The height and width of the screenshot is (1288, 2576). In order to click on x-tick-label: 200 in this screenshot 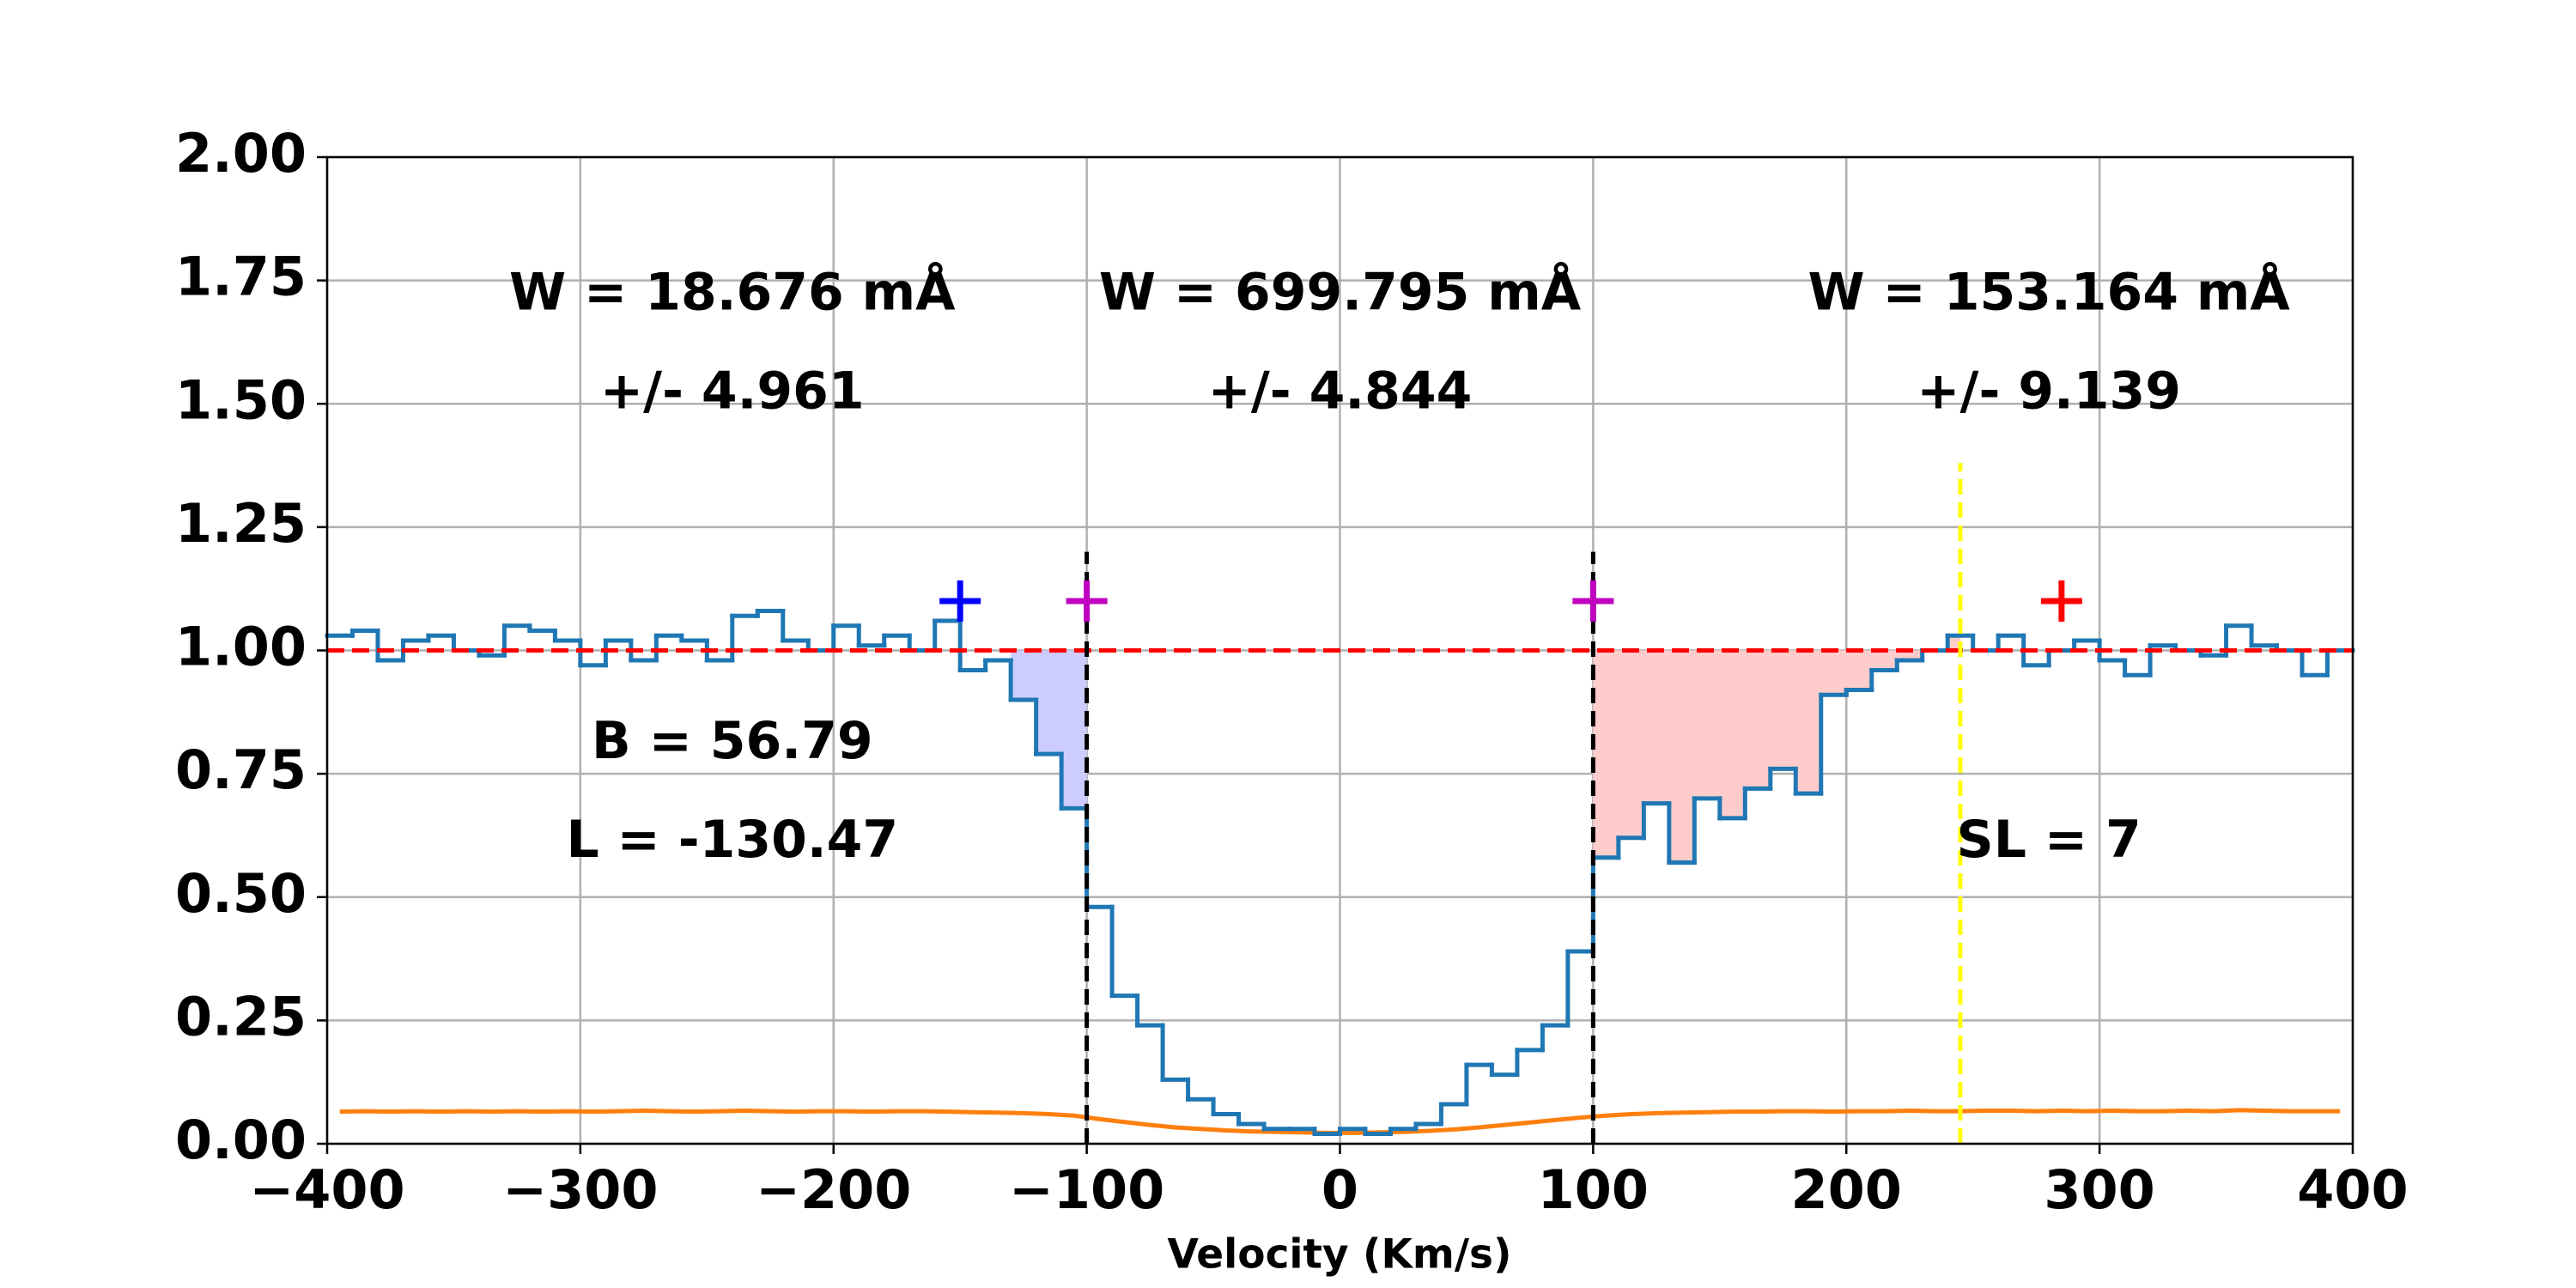, I will do `click(1846, 1189)`.